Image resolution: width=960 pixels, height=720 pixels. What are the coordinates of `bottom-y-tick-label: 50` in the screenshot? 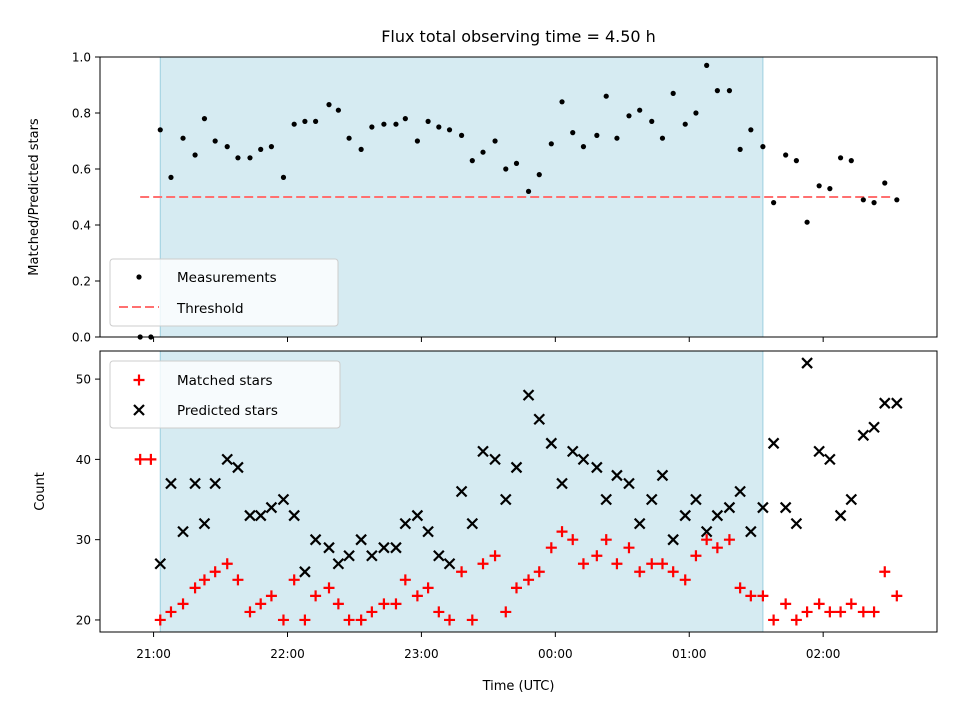 It's located at (83, 380).